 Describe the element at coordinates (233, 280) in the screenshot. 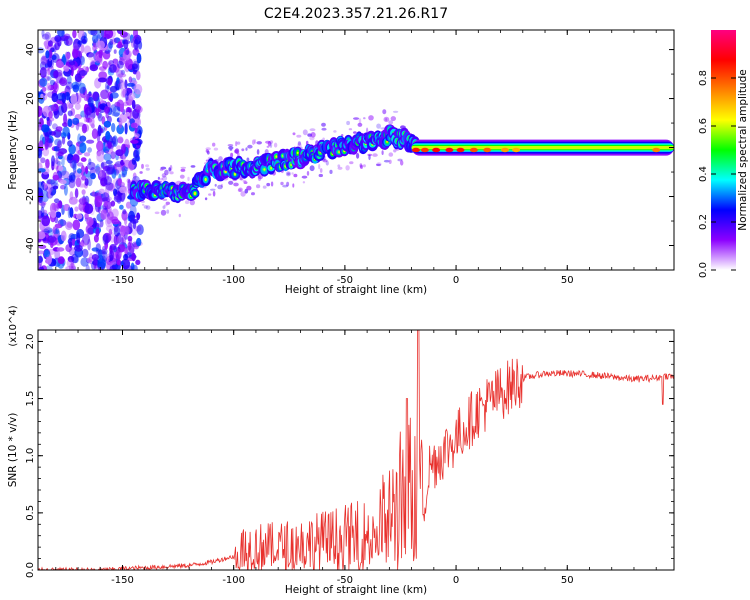

I see `x-tick-label: -100` at that location.